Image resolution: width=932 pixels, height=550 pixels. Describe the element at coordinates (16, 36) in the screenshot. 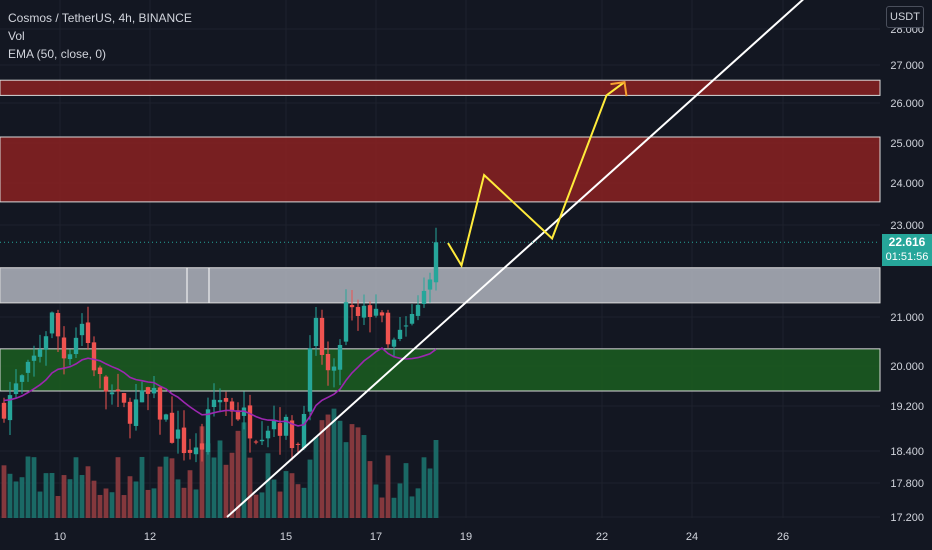

I see `volume-indicator-label: Vol` at that location.